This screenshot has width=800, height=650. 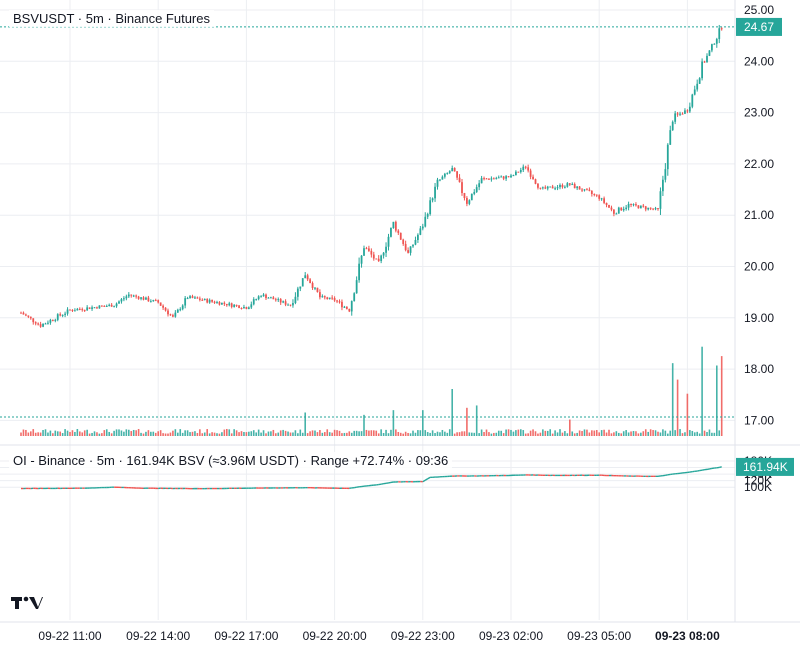 What do you see at coordinates (758, 481) in the screenshot?
I see `oi-axis-tick-label: 120K` at bounding box center [758, 481].